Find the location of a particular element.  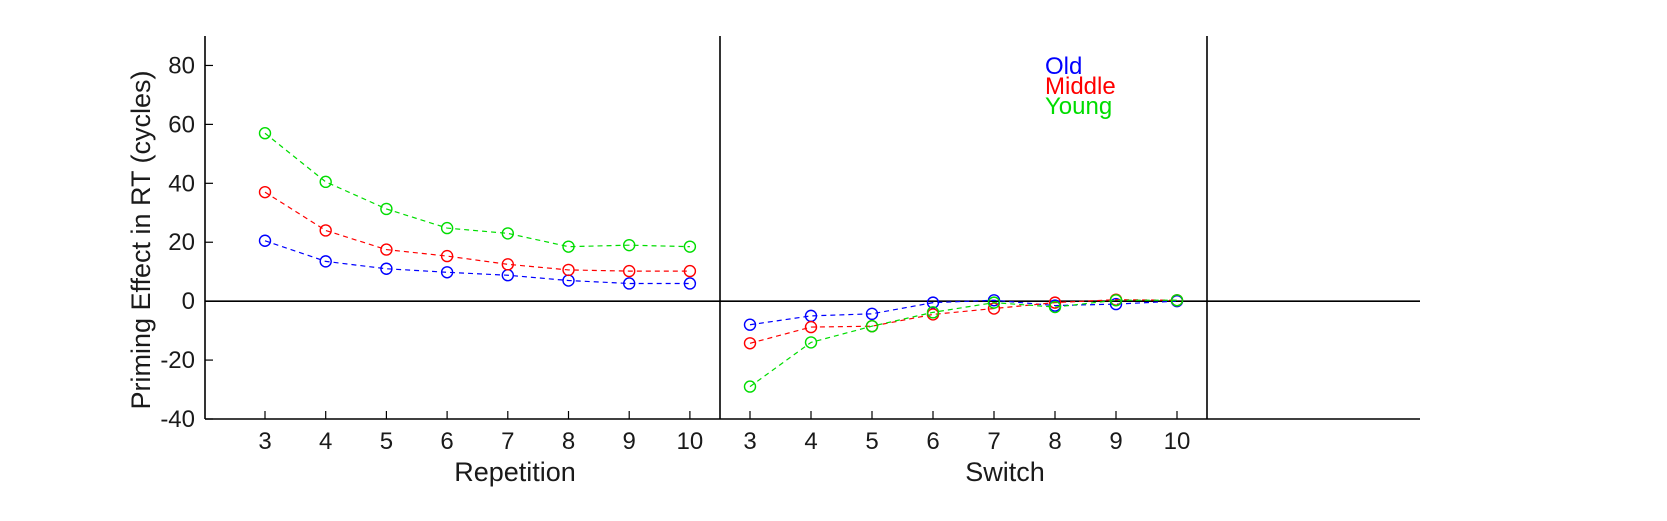

legend-label-young: Young is located at coordinates (1078, 106).